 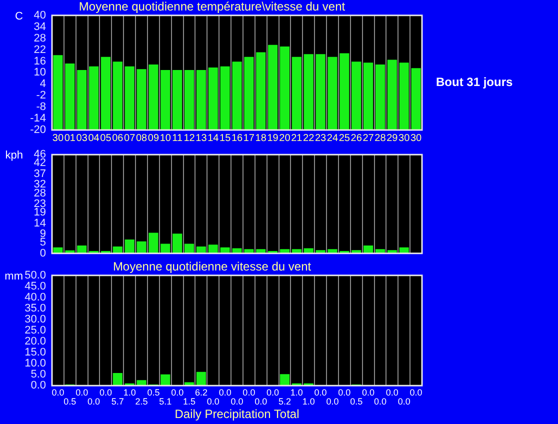 I want to click on x-tick-label: 14, so click(x=214, y=138).